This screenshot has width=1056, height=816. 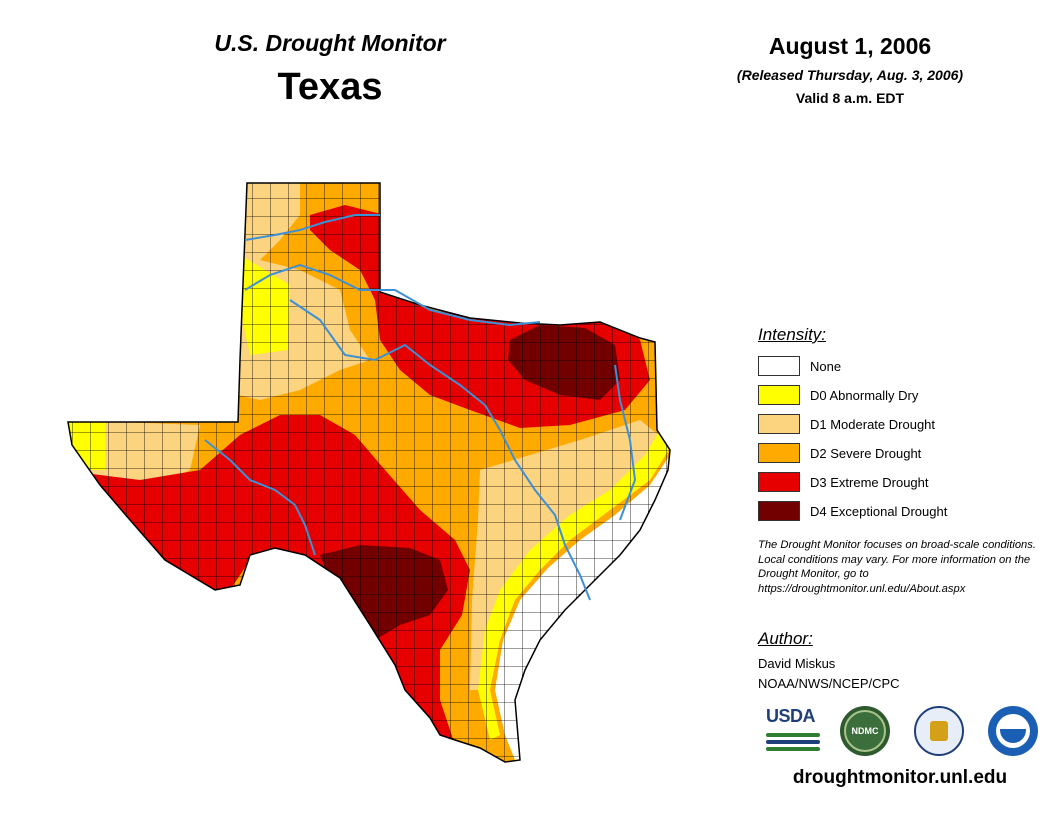 What do you see at coordinates (879, 511) in the screenshot?
I see `legend-label: D4 Exceptional Drought` at bounding box center [879, 511].